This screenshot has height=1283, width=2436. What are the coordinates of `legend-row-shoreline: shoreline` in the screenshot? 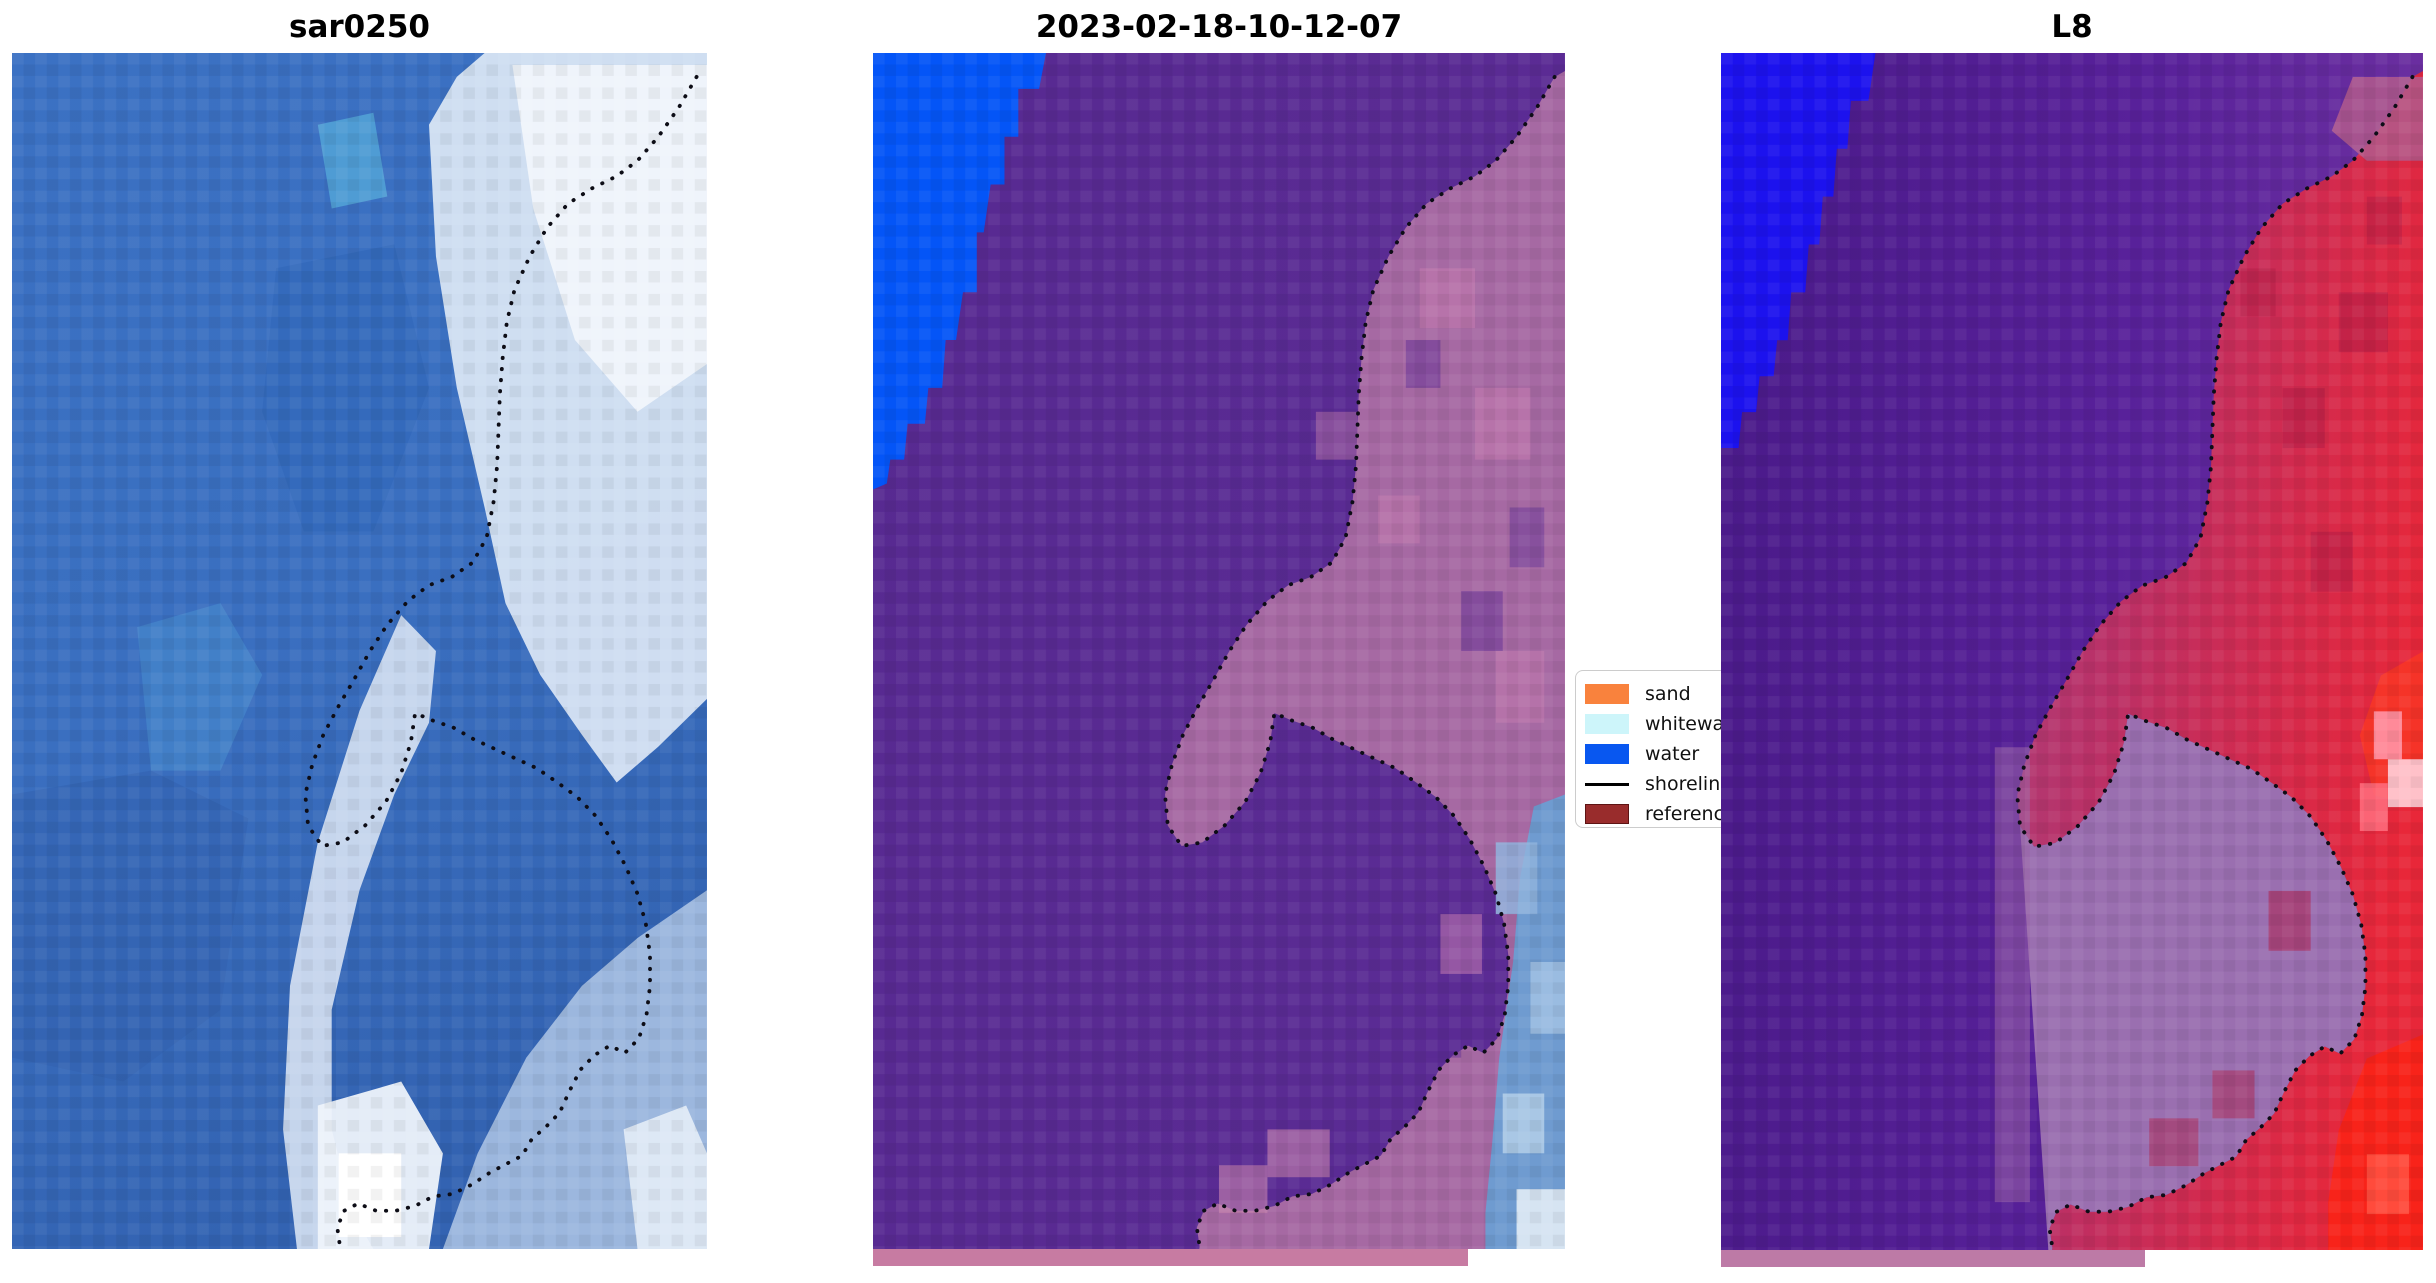 It's located at (1704, 784).